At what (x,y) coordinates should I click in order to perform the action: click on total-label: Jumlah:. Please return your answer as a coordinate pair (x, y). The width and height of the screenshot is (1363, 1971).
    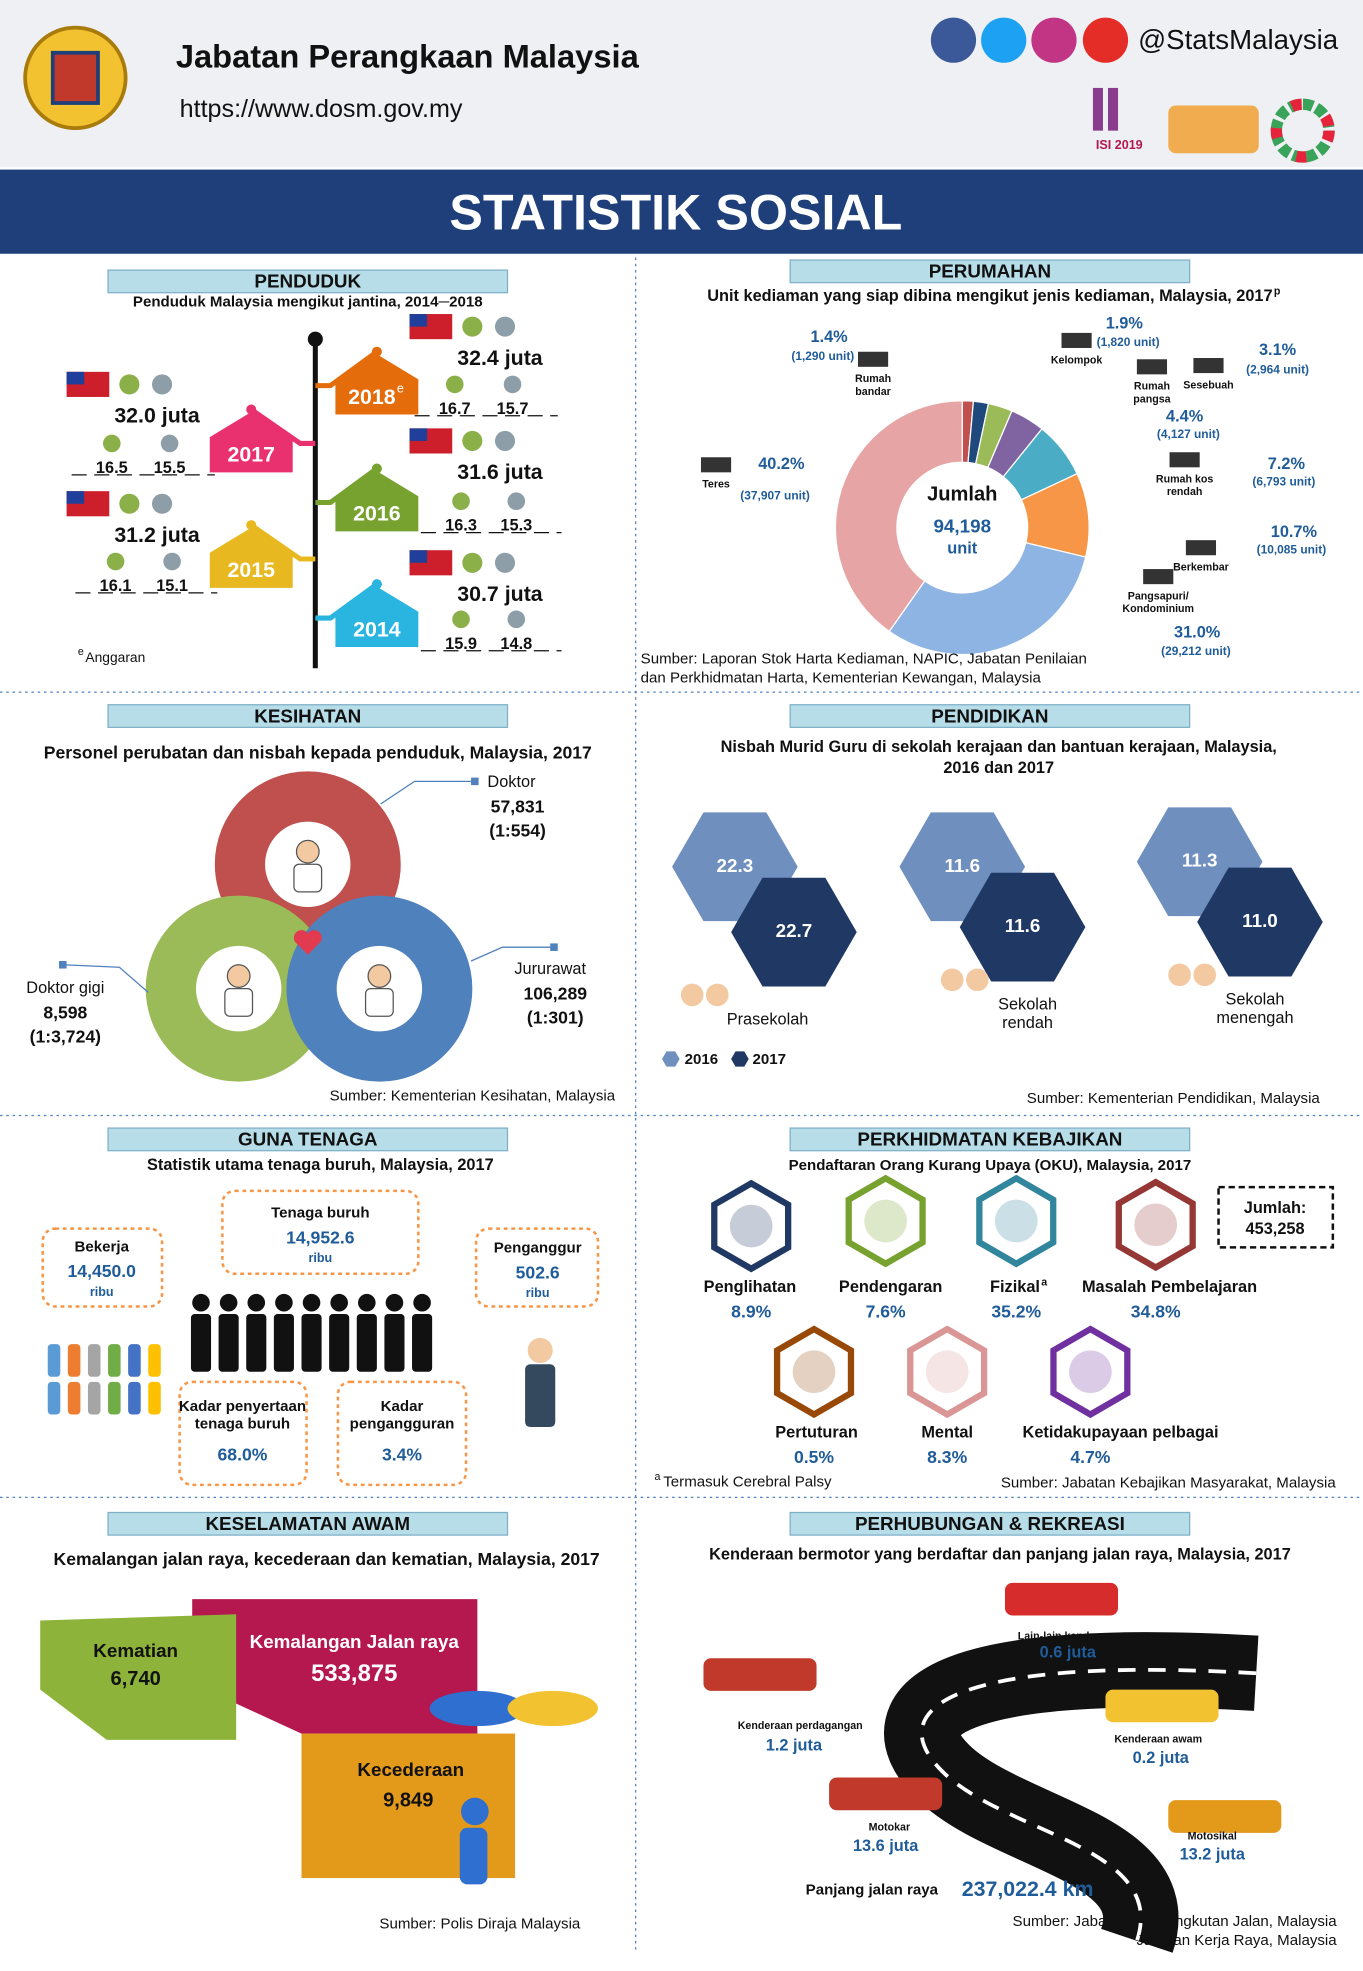
    Looking at the image, I should click on (1275, 1208).